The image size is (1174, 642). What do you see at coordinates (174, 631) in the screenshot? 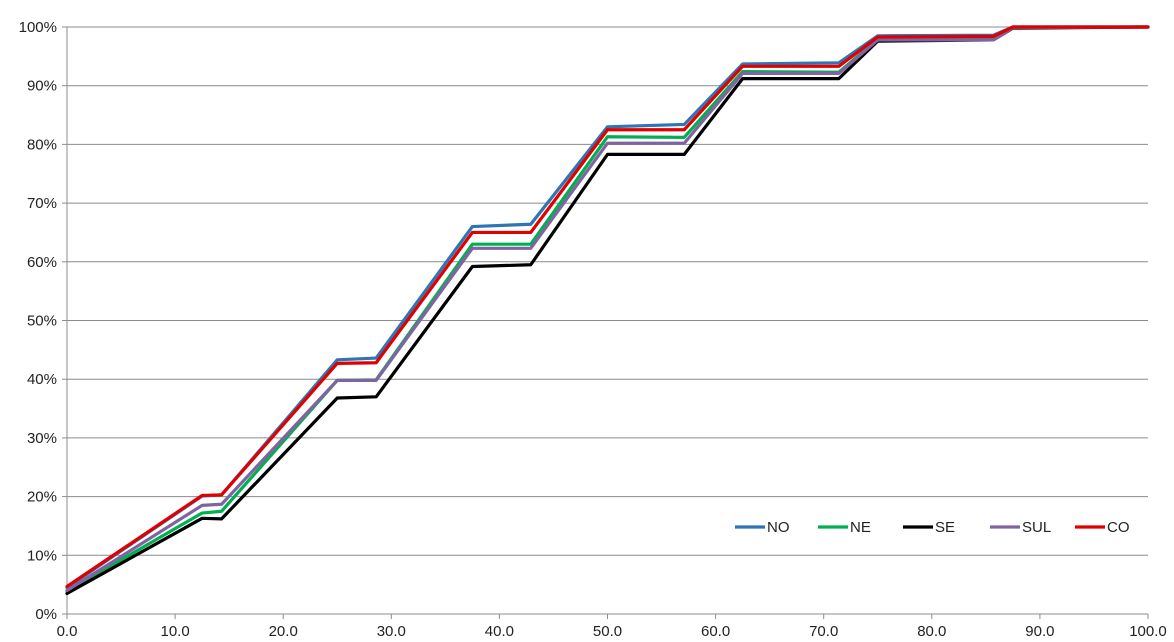
I see `x-tick-label: 10.0` at bounding box center [174, 631].